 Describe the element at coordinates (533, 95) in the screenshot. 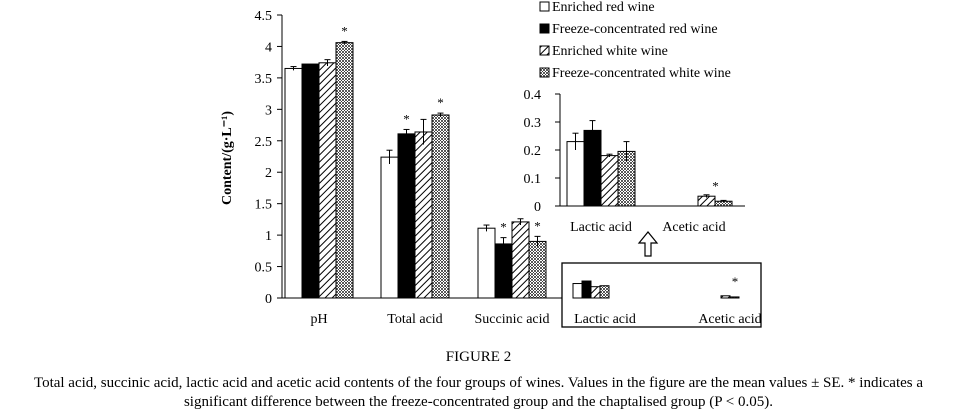

I see `inset-y-tick-label: 0.4` at that location.